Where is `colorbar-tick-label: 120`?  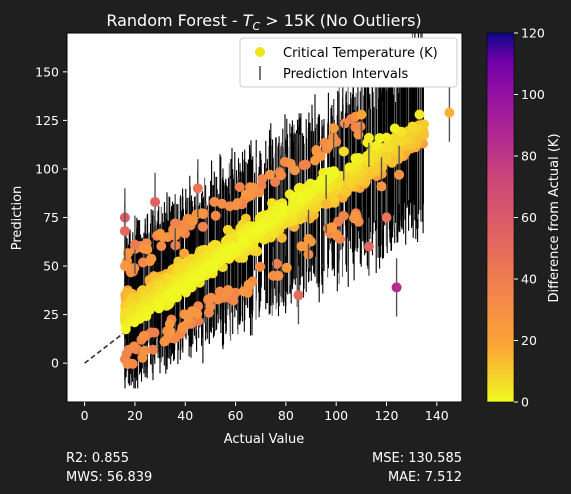
colorbar-tick-label: 120 is located at coordinates (533, 33).